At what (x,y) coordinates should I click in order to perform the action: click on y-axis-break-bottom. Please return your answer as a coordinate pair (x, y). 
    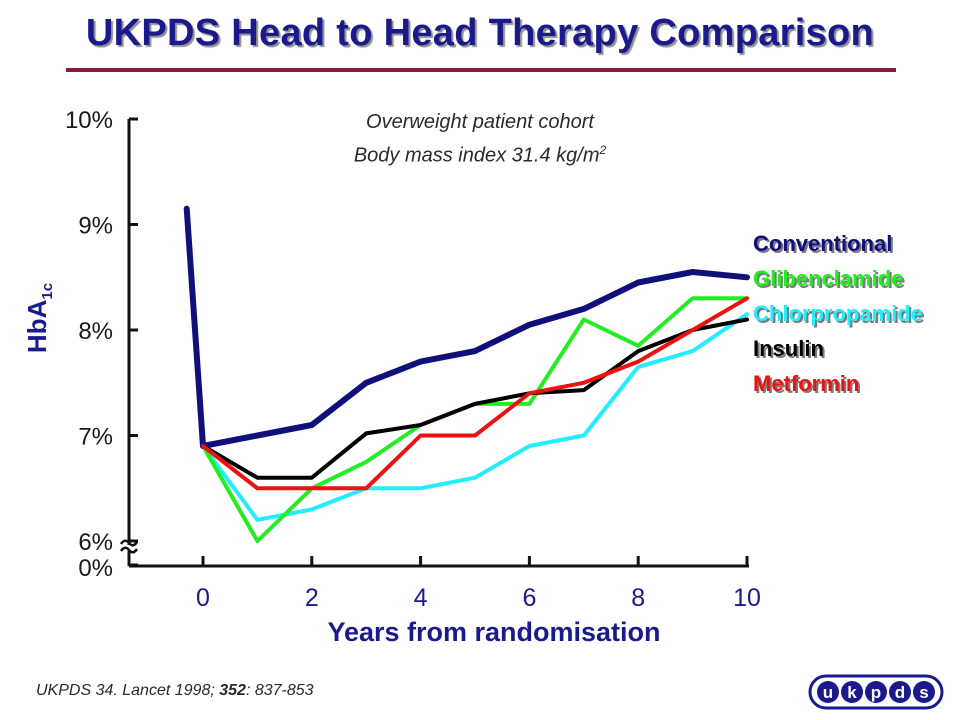
    Looking at the image, I should click on (129, 550).